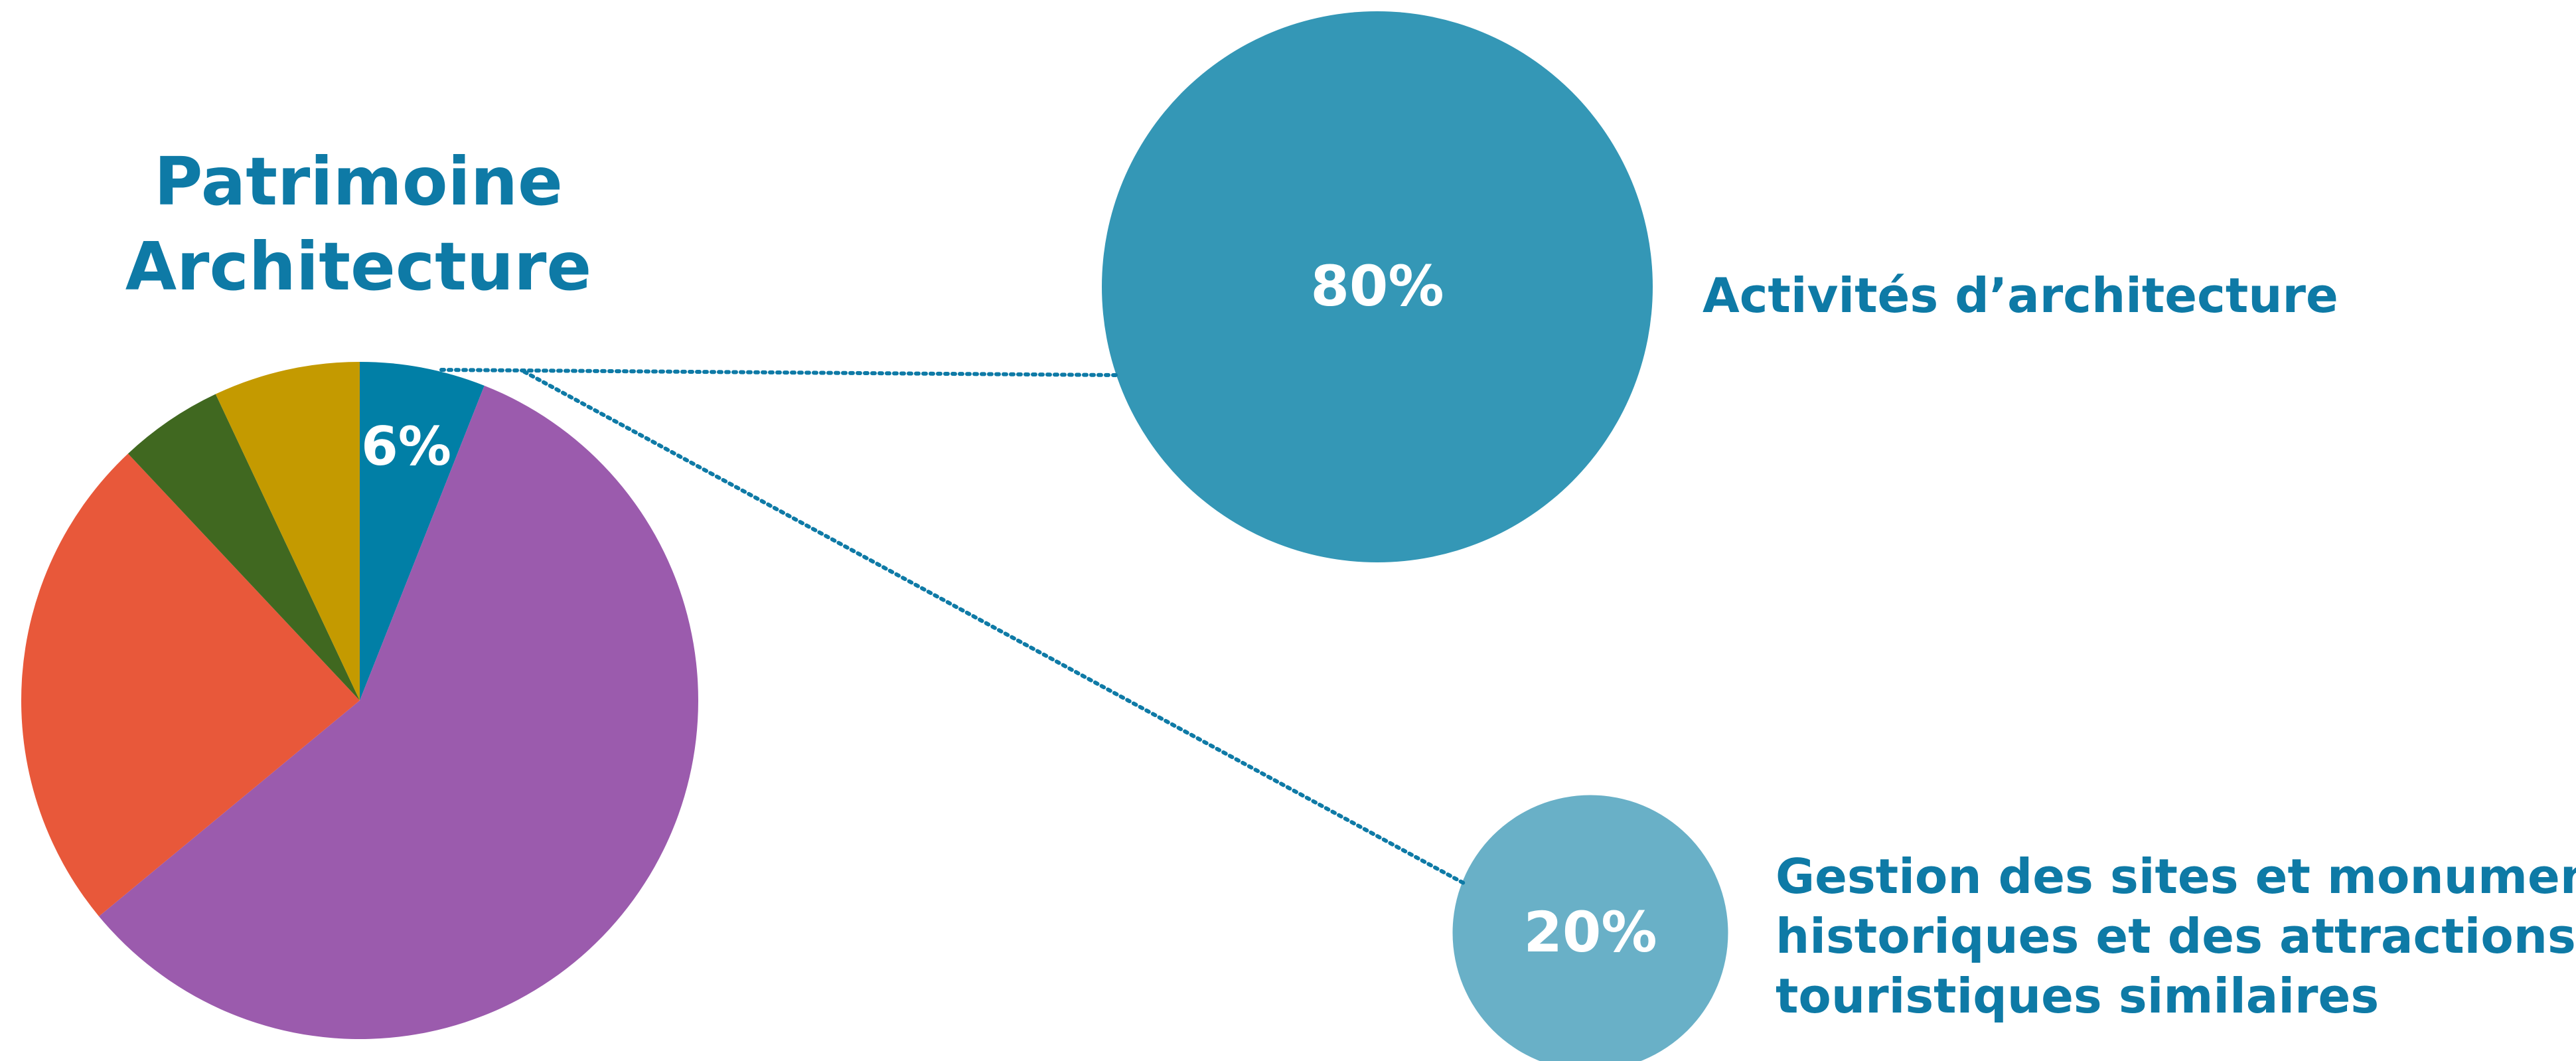 The width and height of the screenshot is (2576, 1061). Describe the element at coordinates (406, 447) in the screenshot. I see `pie-slice-label: 6%` at that location.